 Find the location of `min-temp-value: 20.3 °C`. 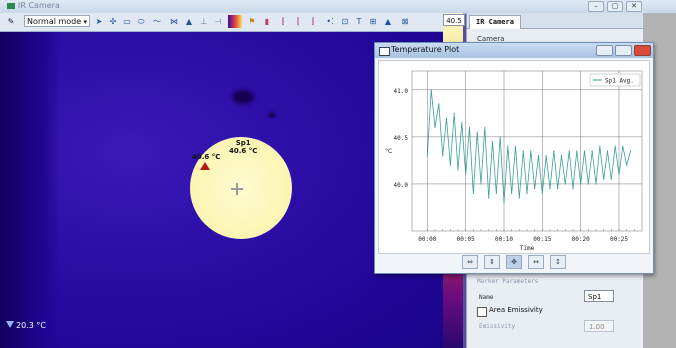

min-temp-value: 20.3 °C is located at coordinates (31, 325).